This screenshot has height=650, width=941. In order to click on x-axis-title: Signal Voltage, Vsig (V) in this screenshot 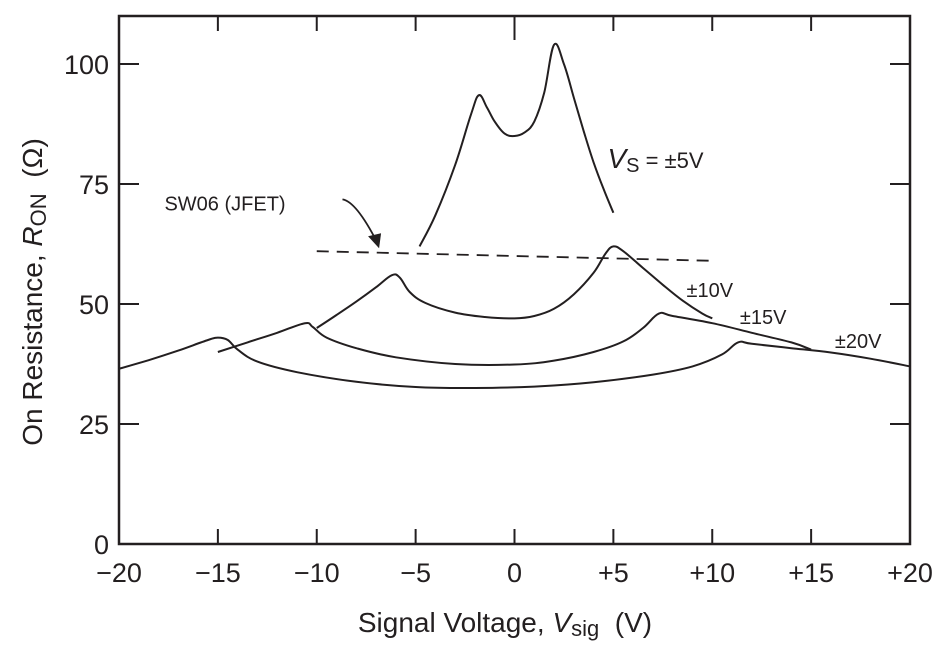, I will do `click(505, 624)`.